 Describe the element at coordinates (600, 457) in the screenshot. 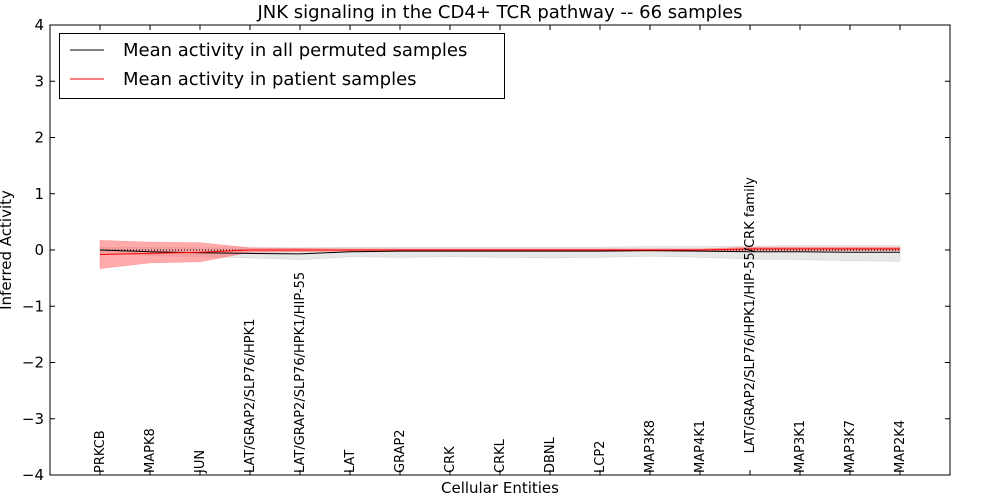

I see `entity-label-10: LCP2` at that location.